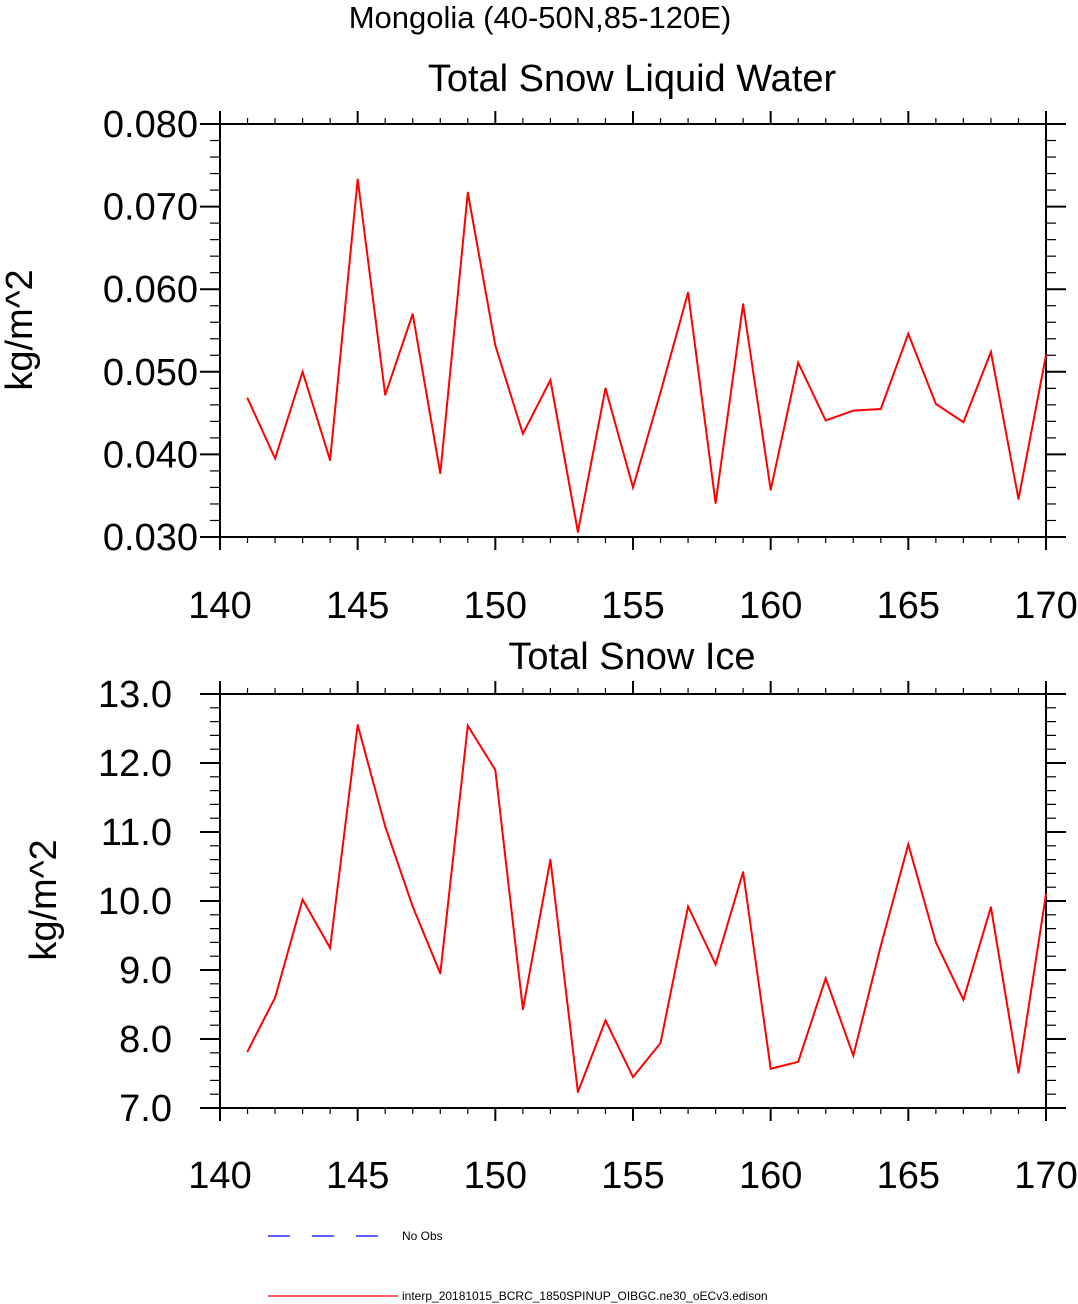  What do you see at coordinates (135, 764) in the screenshot?
I see `y-tick-label: 12.0` at bounding box center [135, 764].